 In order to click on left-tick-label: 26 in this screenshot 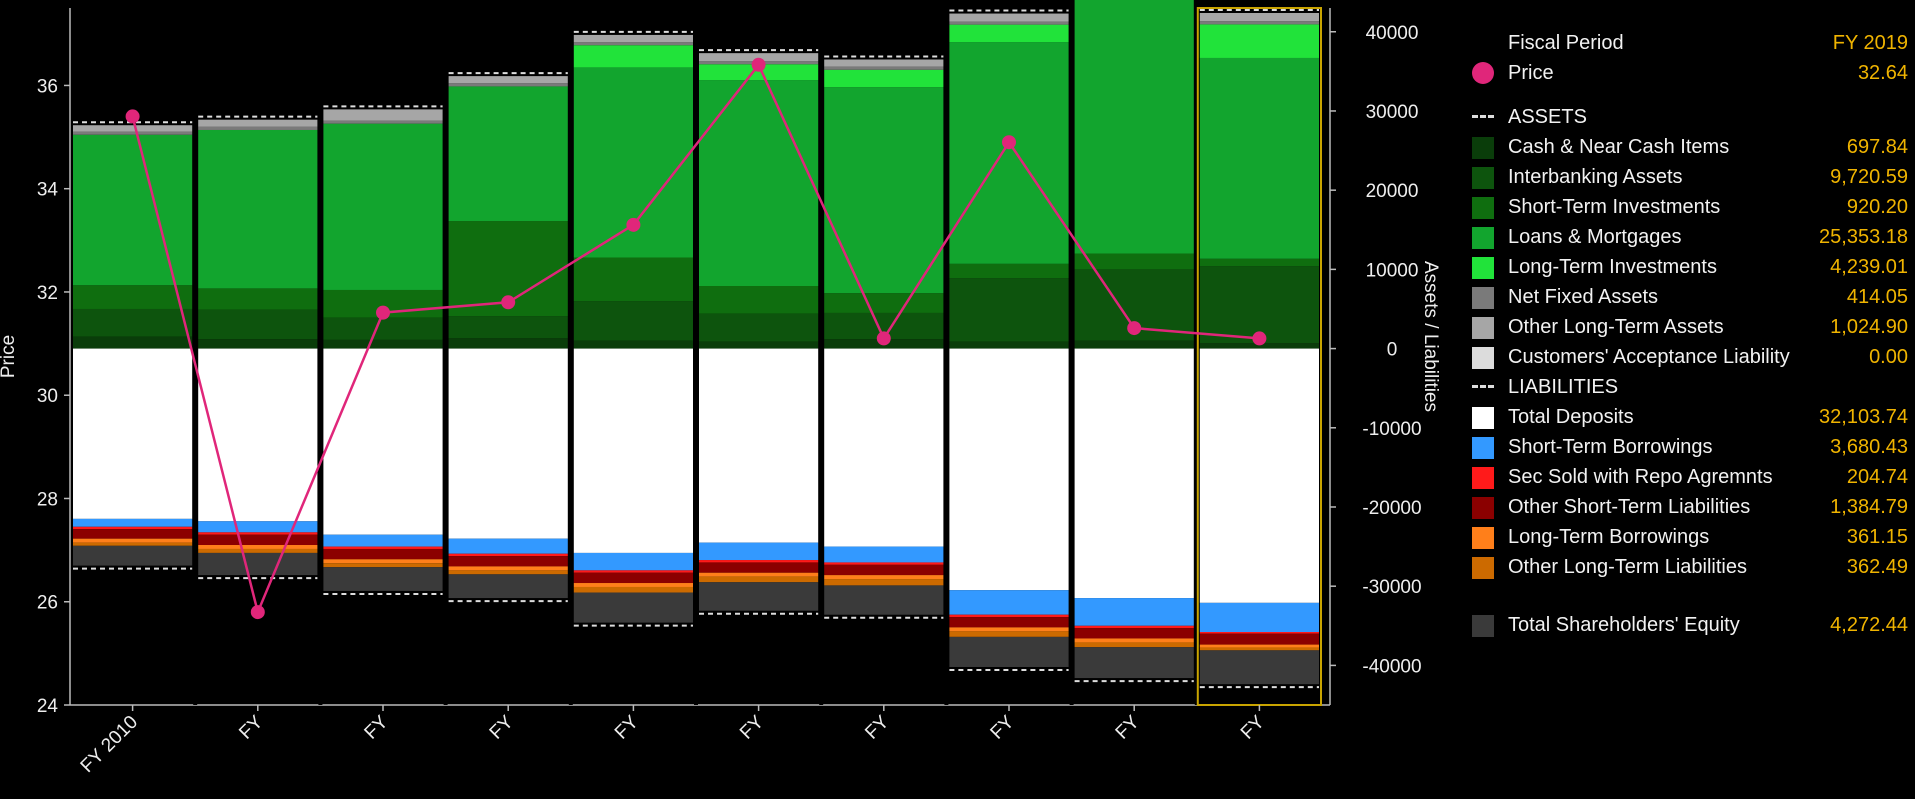, I will do `click(47, 603)`.